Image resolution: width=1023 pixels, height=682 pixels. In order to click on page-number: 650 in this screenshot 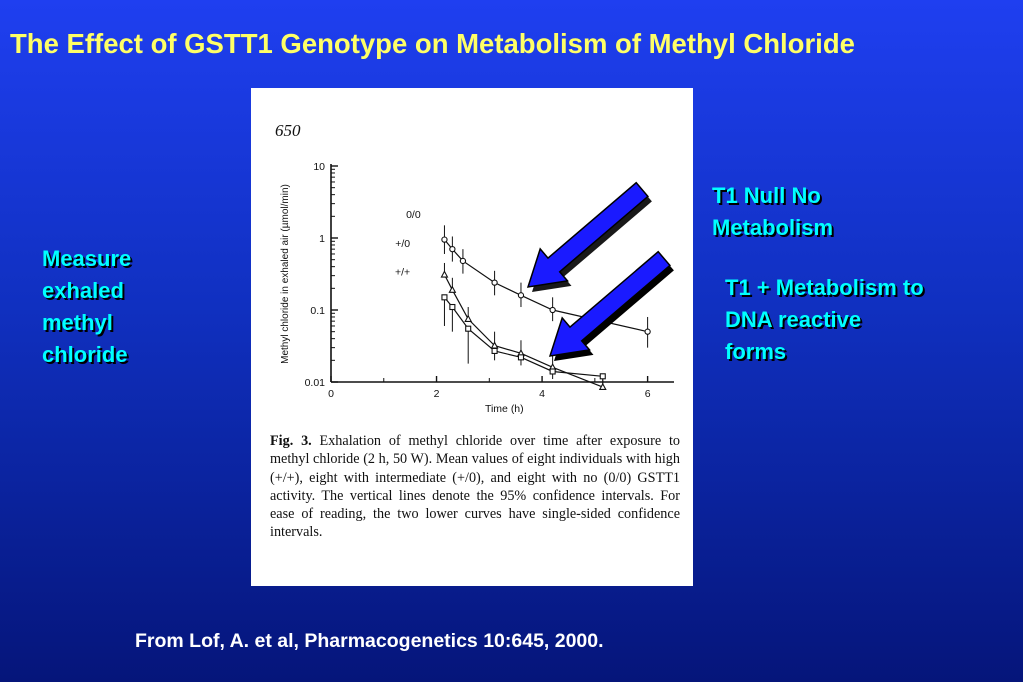, I will do `click(288, 130)`.